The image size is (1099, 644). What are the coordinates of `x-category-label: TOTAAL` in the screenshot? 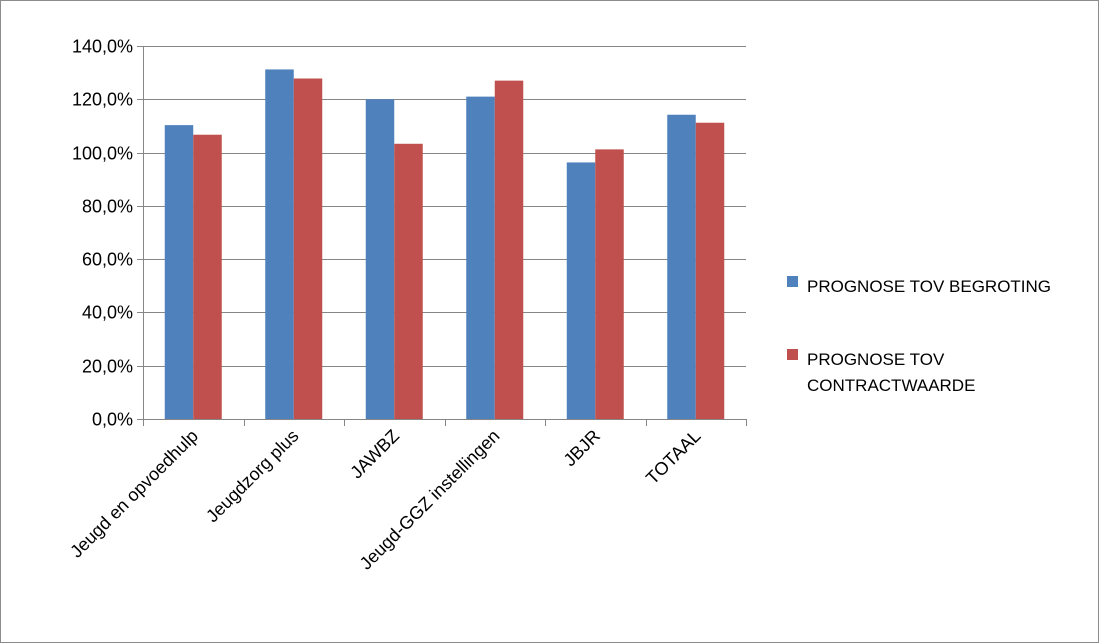 It's located at (673, 457).